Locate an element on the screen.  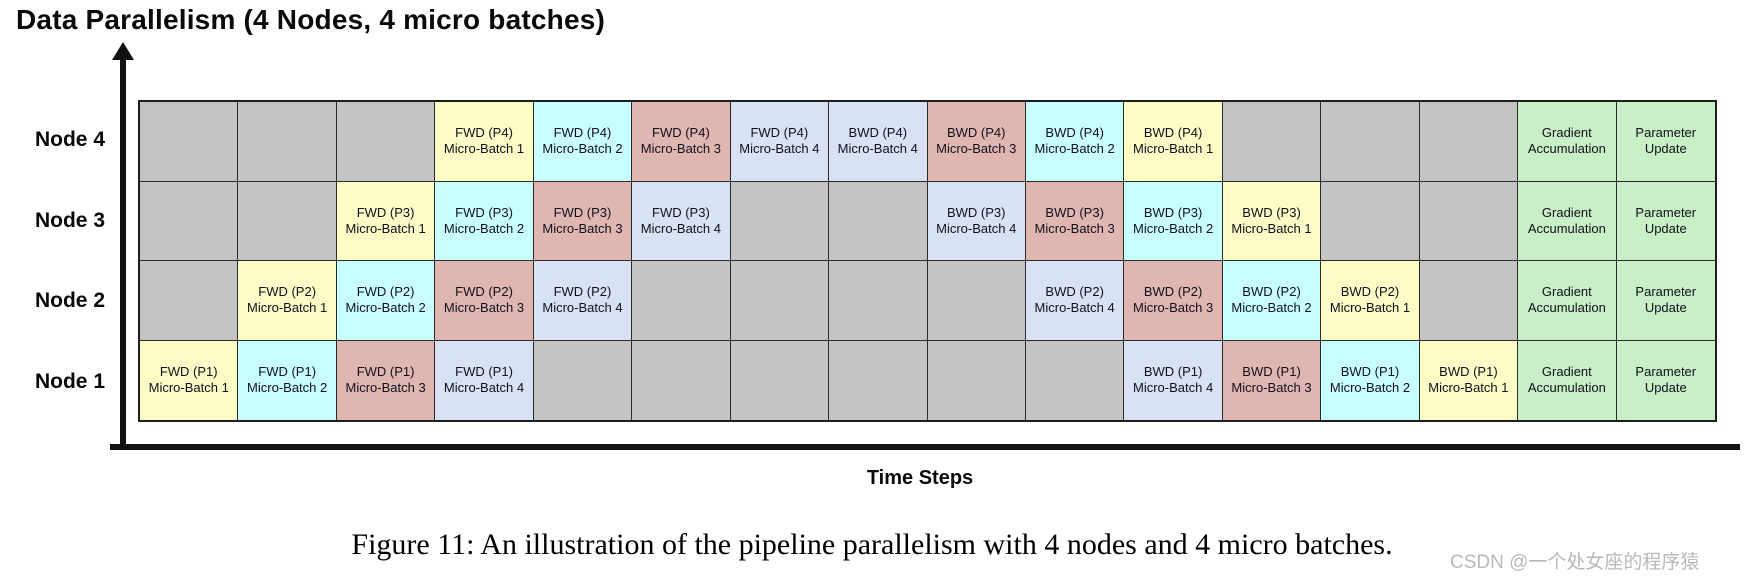
row-label-node-1: Node 1 is located at coordinates (69, 381).